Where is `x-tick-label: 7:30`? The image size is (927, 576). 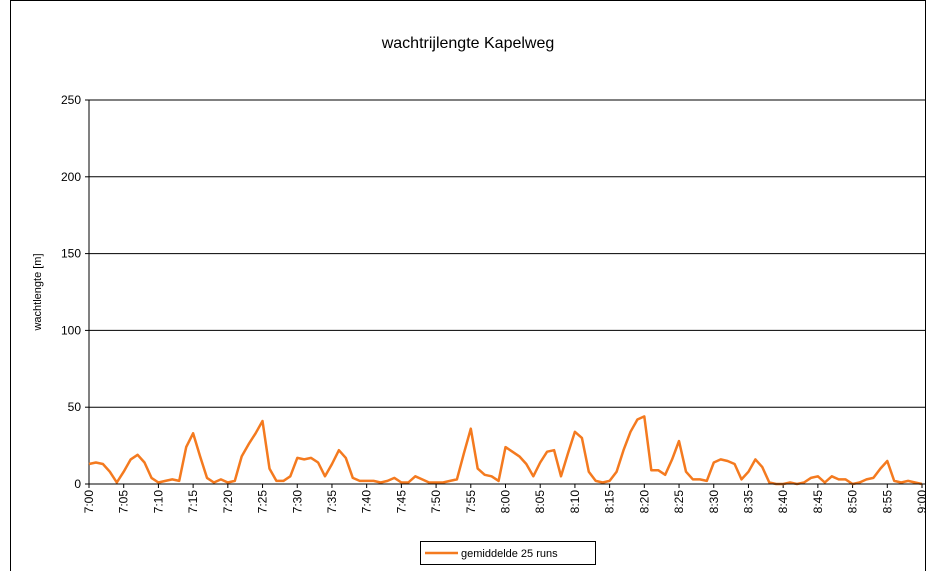
x-tick-label: 7:30 is located at coordinates (297, 502).